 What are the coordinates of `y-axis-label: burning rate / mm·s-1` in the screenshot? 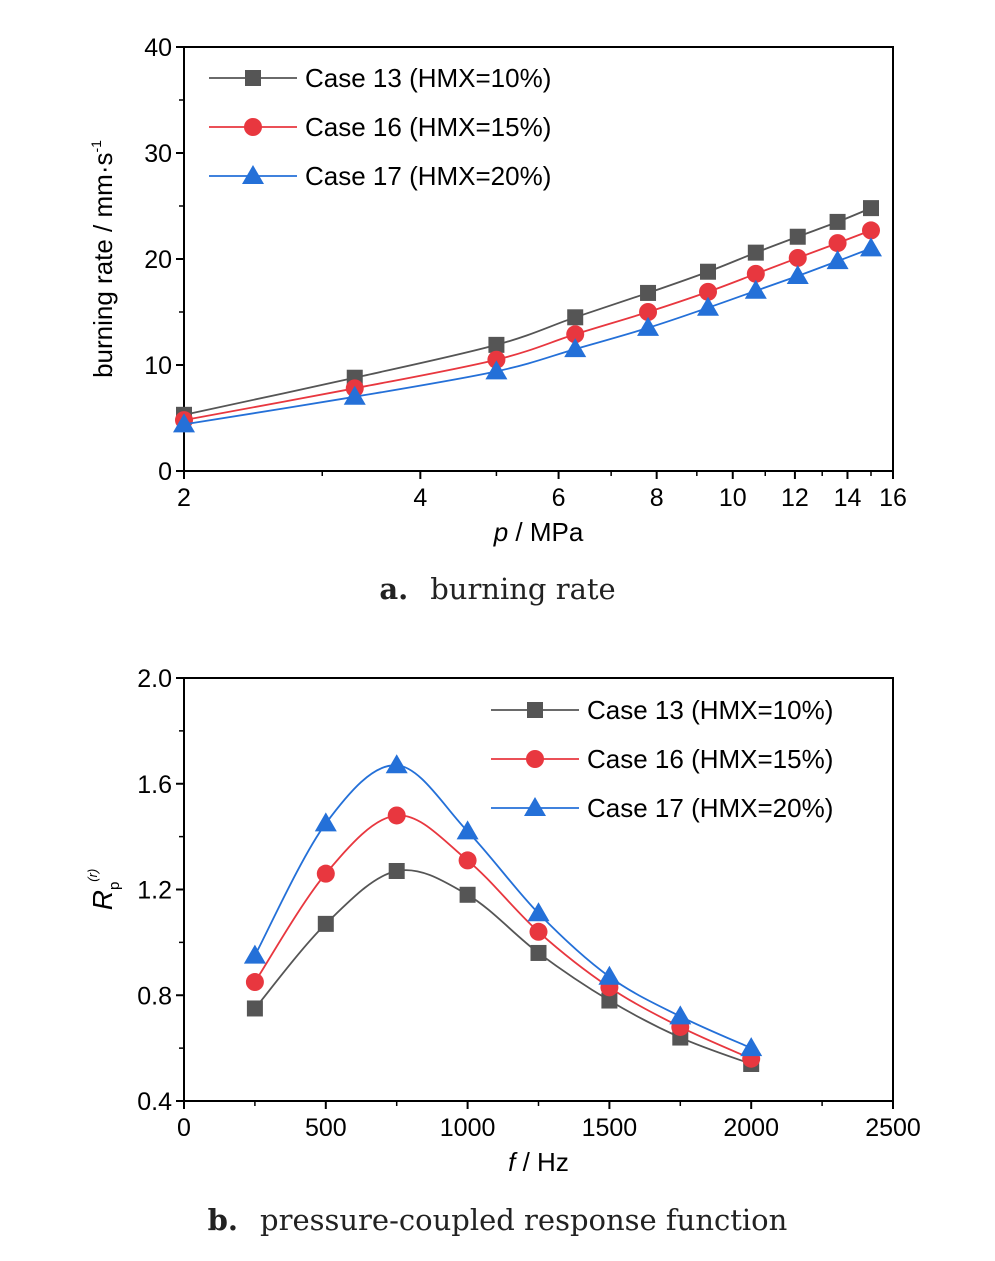 It's located at (103, 259).